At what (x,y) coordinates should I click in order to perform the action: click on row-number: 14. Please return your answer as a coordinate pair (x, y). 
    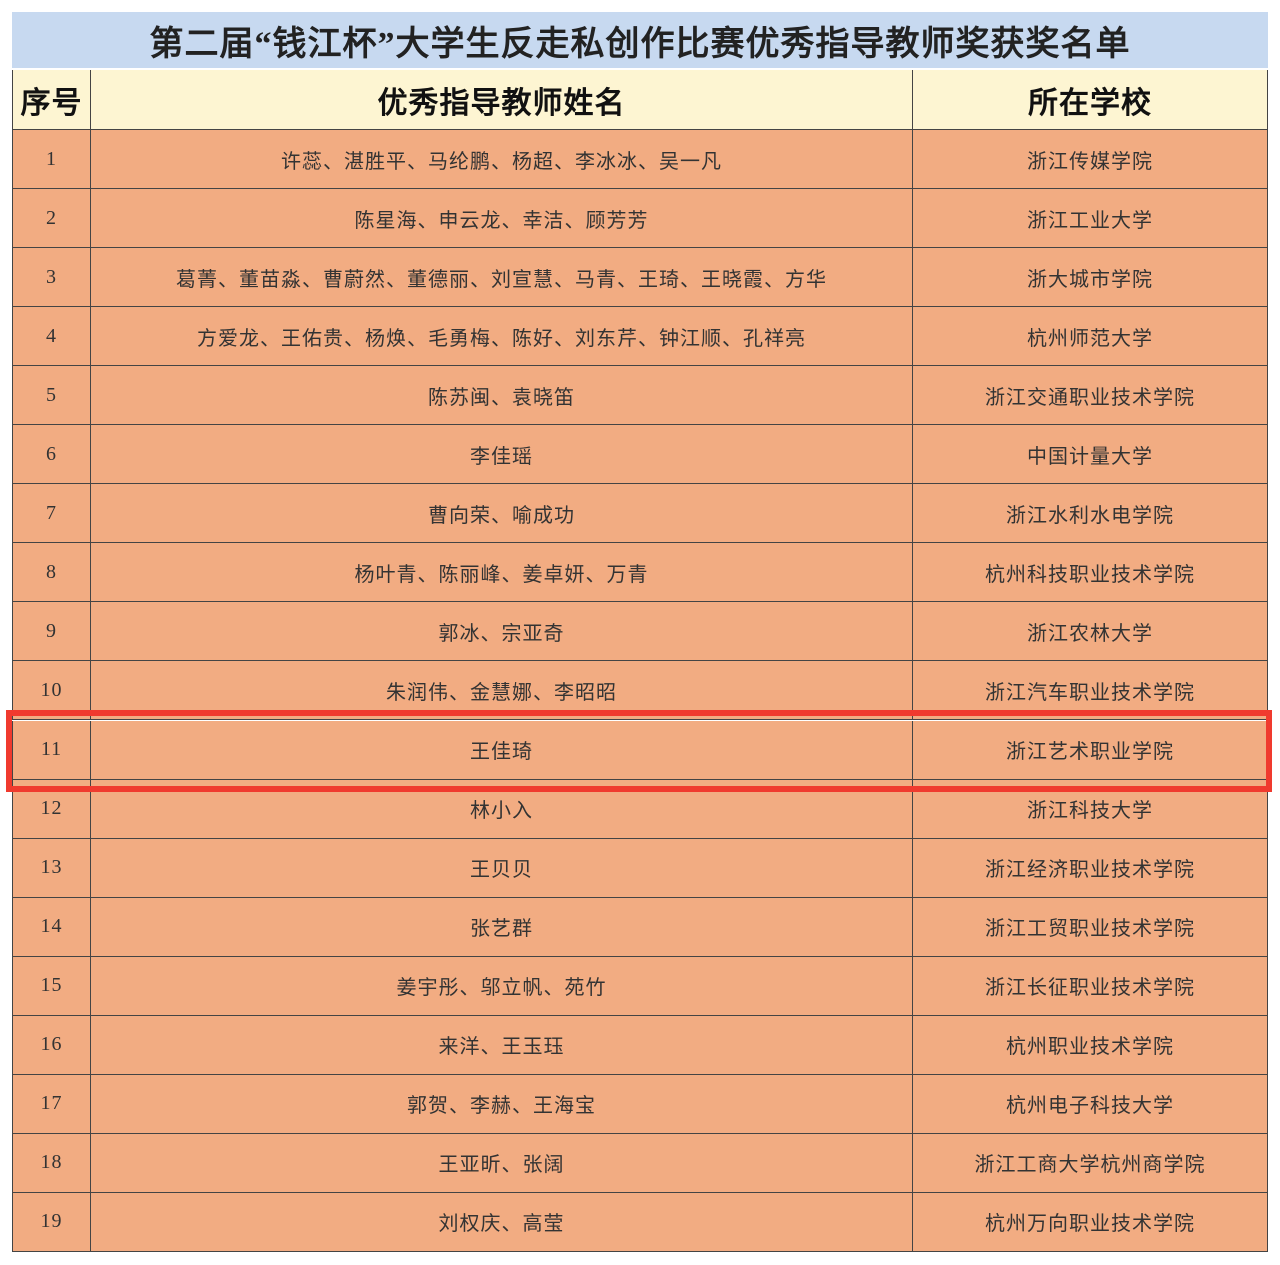
    Looking at the image, I should click on (51, 927).